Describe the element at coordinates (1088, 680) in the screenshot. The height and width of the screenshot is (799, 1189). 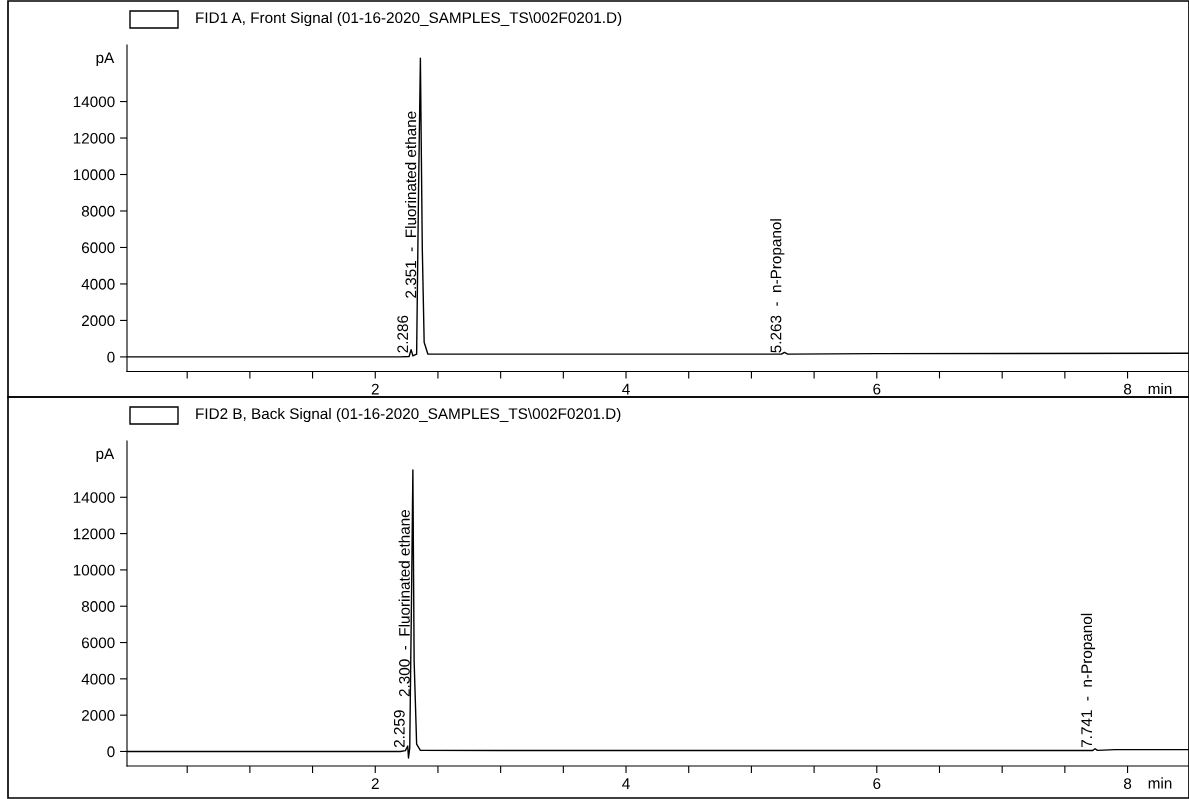
I see `annotation: 7.741 - n-Propanol` at that location.